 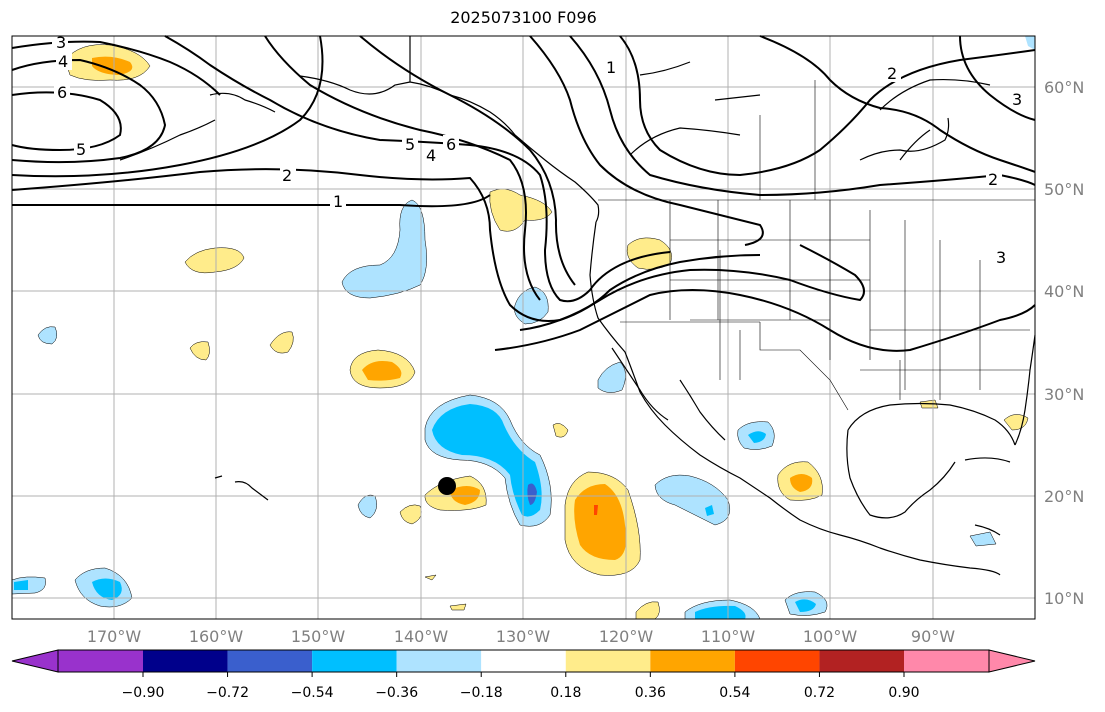 I want to click on colorbar-tick-label: −0.18, so click(x=481, y=693).